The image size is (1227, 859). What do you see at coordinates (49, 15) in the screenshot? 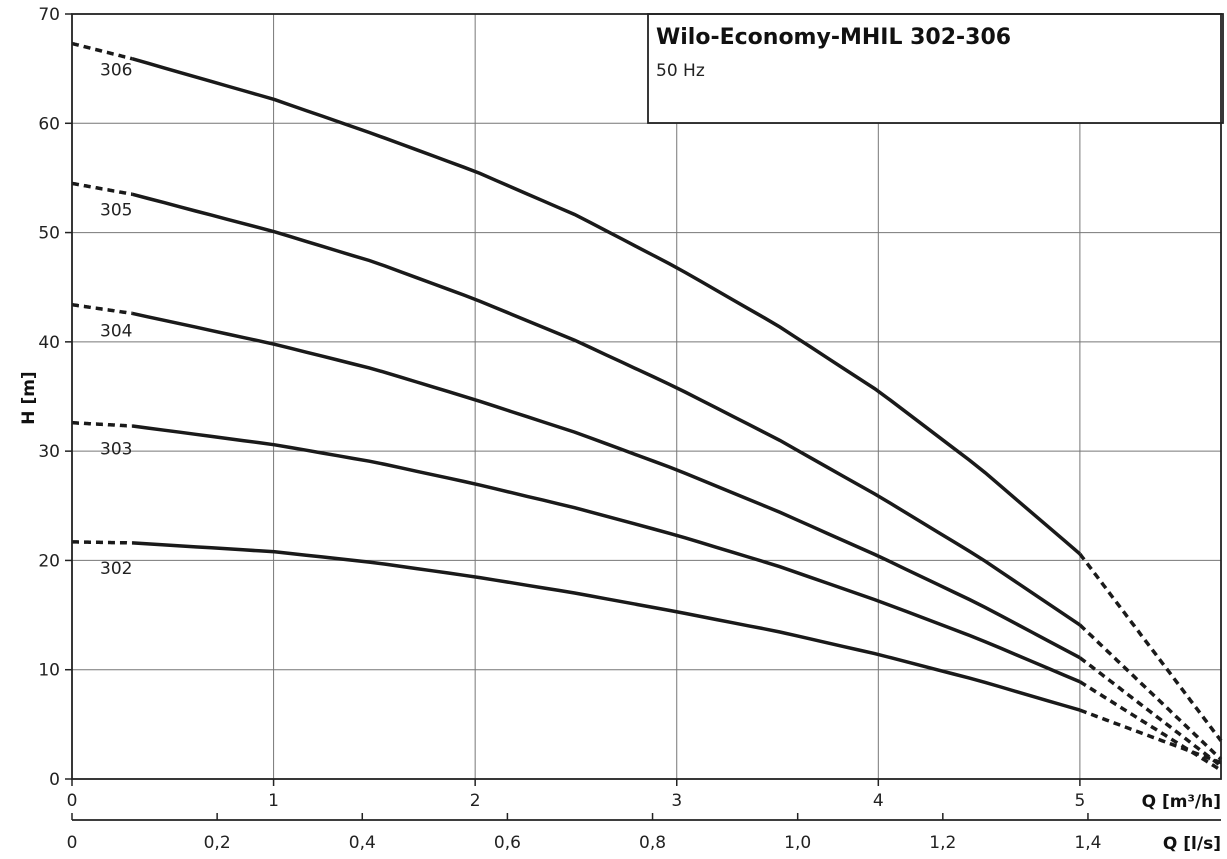
I see `y-tick-label: 70` at bounding box center [49, 15].